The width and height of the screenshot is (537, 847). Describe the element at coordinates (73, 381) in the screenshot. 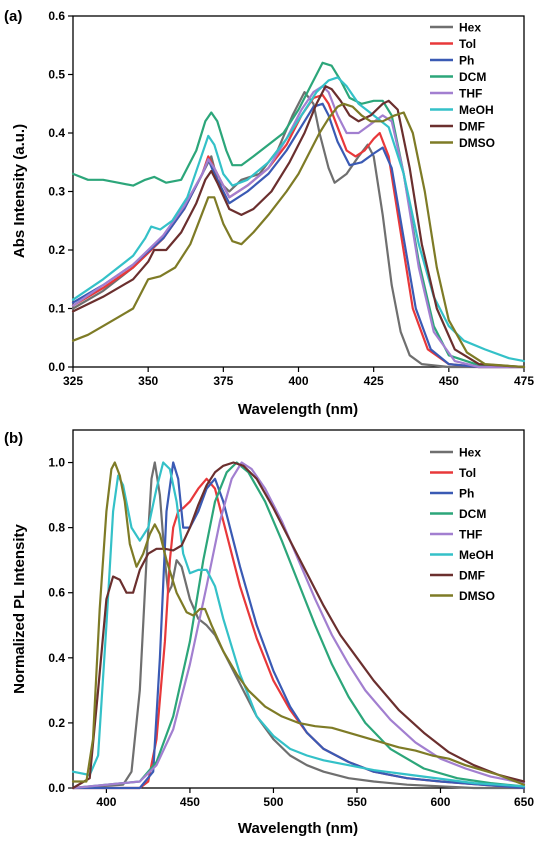

I see `x-tick-label: 325` at that location.